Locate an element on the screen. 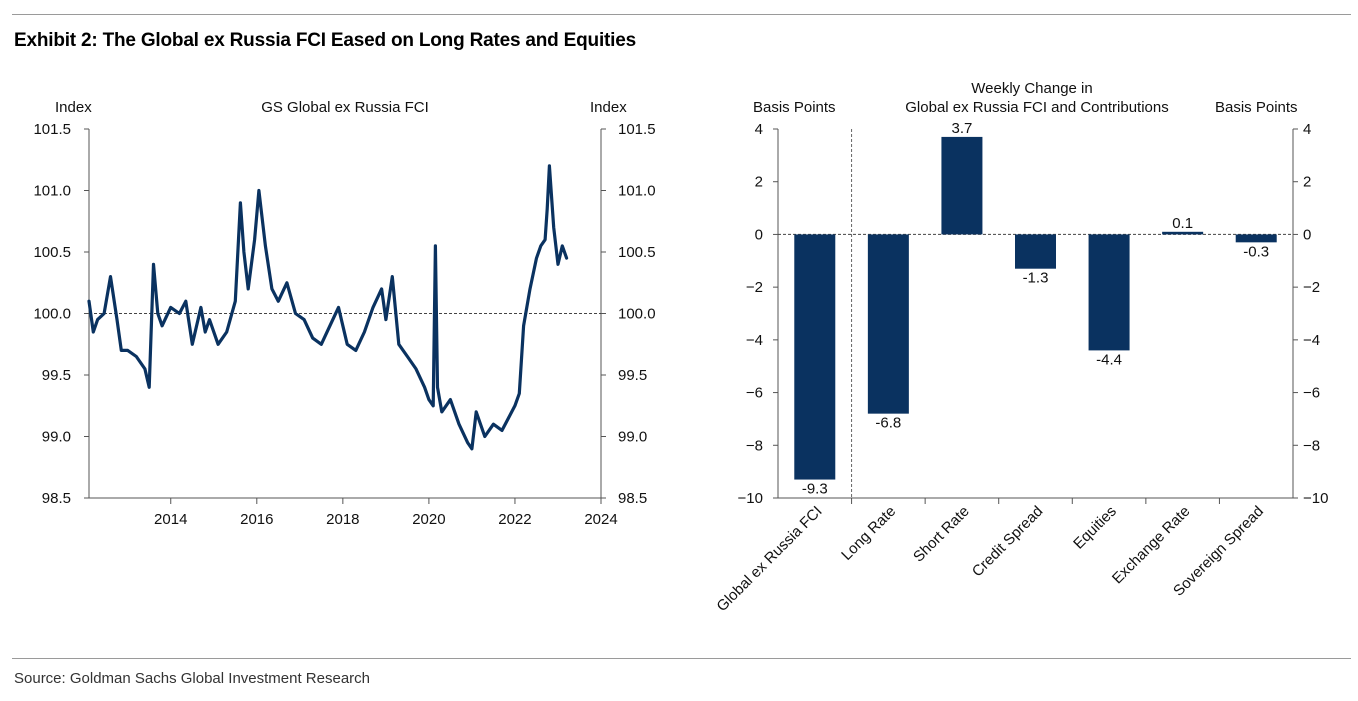  line-ytick-label-left: 99.0 is located at coordinates (56, 437).